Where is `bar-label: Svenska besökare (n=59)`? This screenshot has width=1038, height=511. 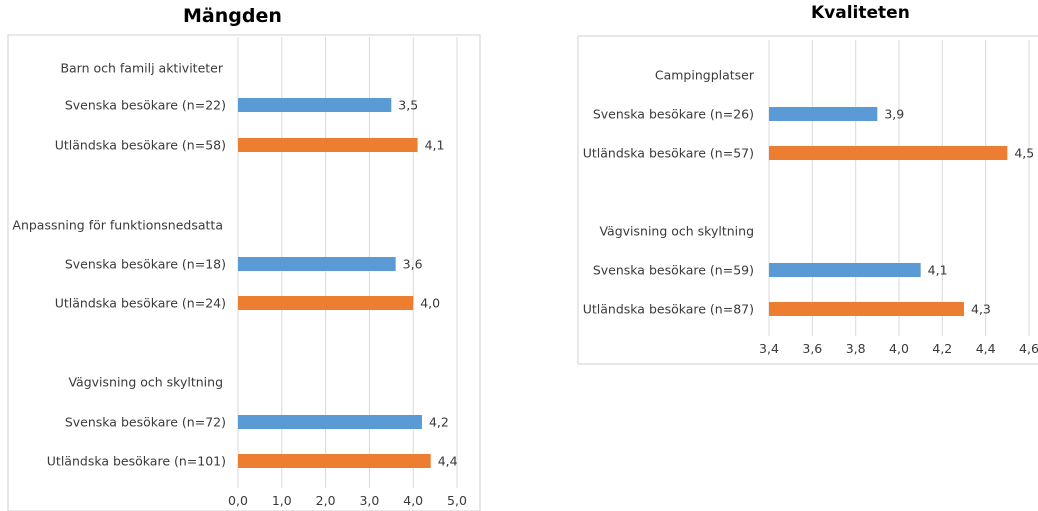 bar-label: Svenska besökare (n=59) is located at coordinates (673, 270).